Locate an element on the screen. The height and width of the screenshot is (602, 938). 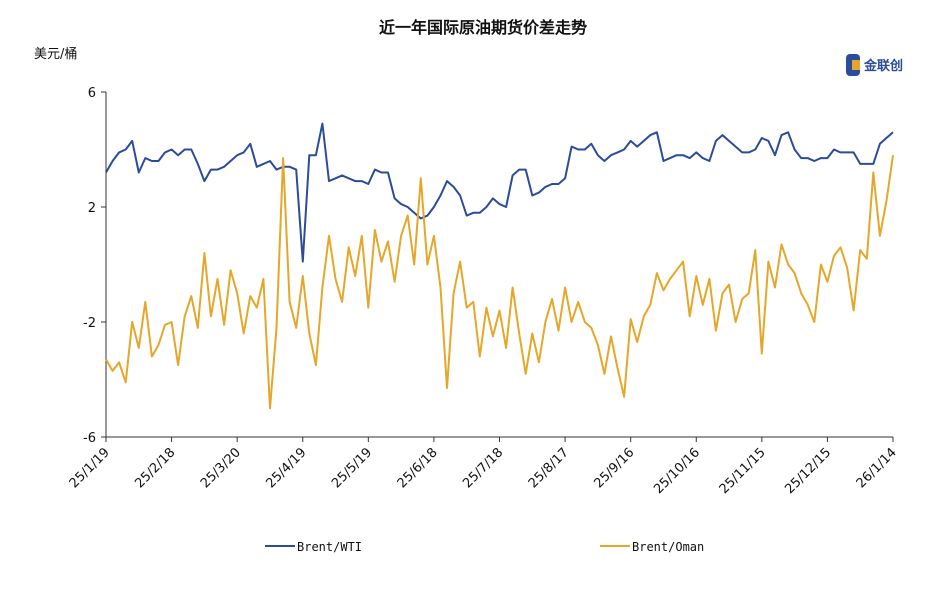
x-tick-label: 25/10/16 is located at coordinates (677, 471).